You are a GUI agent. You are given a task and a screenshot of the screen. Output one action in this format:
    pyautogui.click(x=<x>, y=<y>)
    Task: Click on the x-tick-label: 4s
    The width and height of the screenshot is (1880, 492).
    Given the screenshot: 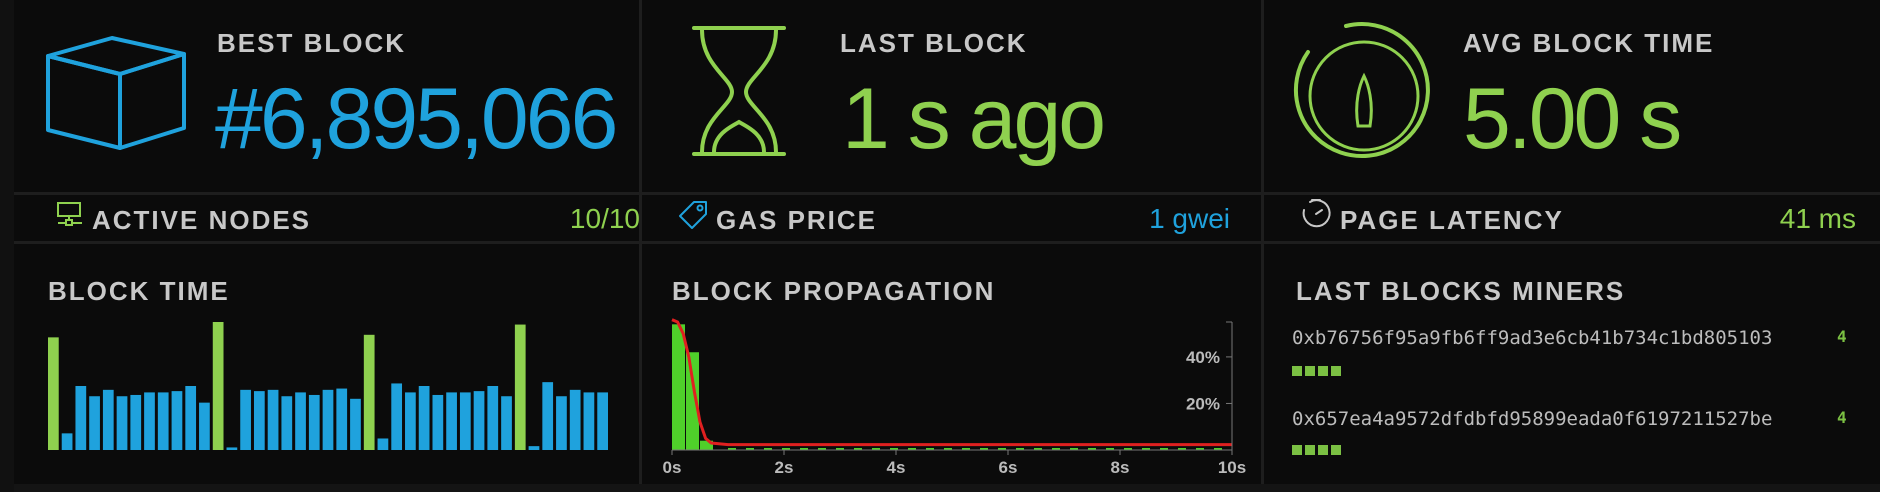 What is the action you would take?
    pyautogui.click(x=896, y=467)
    